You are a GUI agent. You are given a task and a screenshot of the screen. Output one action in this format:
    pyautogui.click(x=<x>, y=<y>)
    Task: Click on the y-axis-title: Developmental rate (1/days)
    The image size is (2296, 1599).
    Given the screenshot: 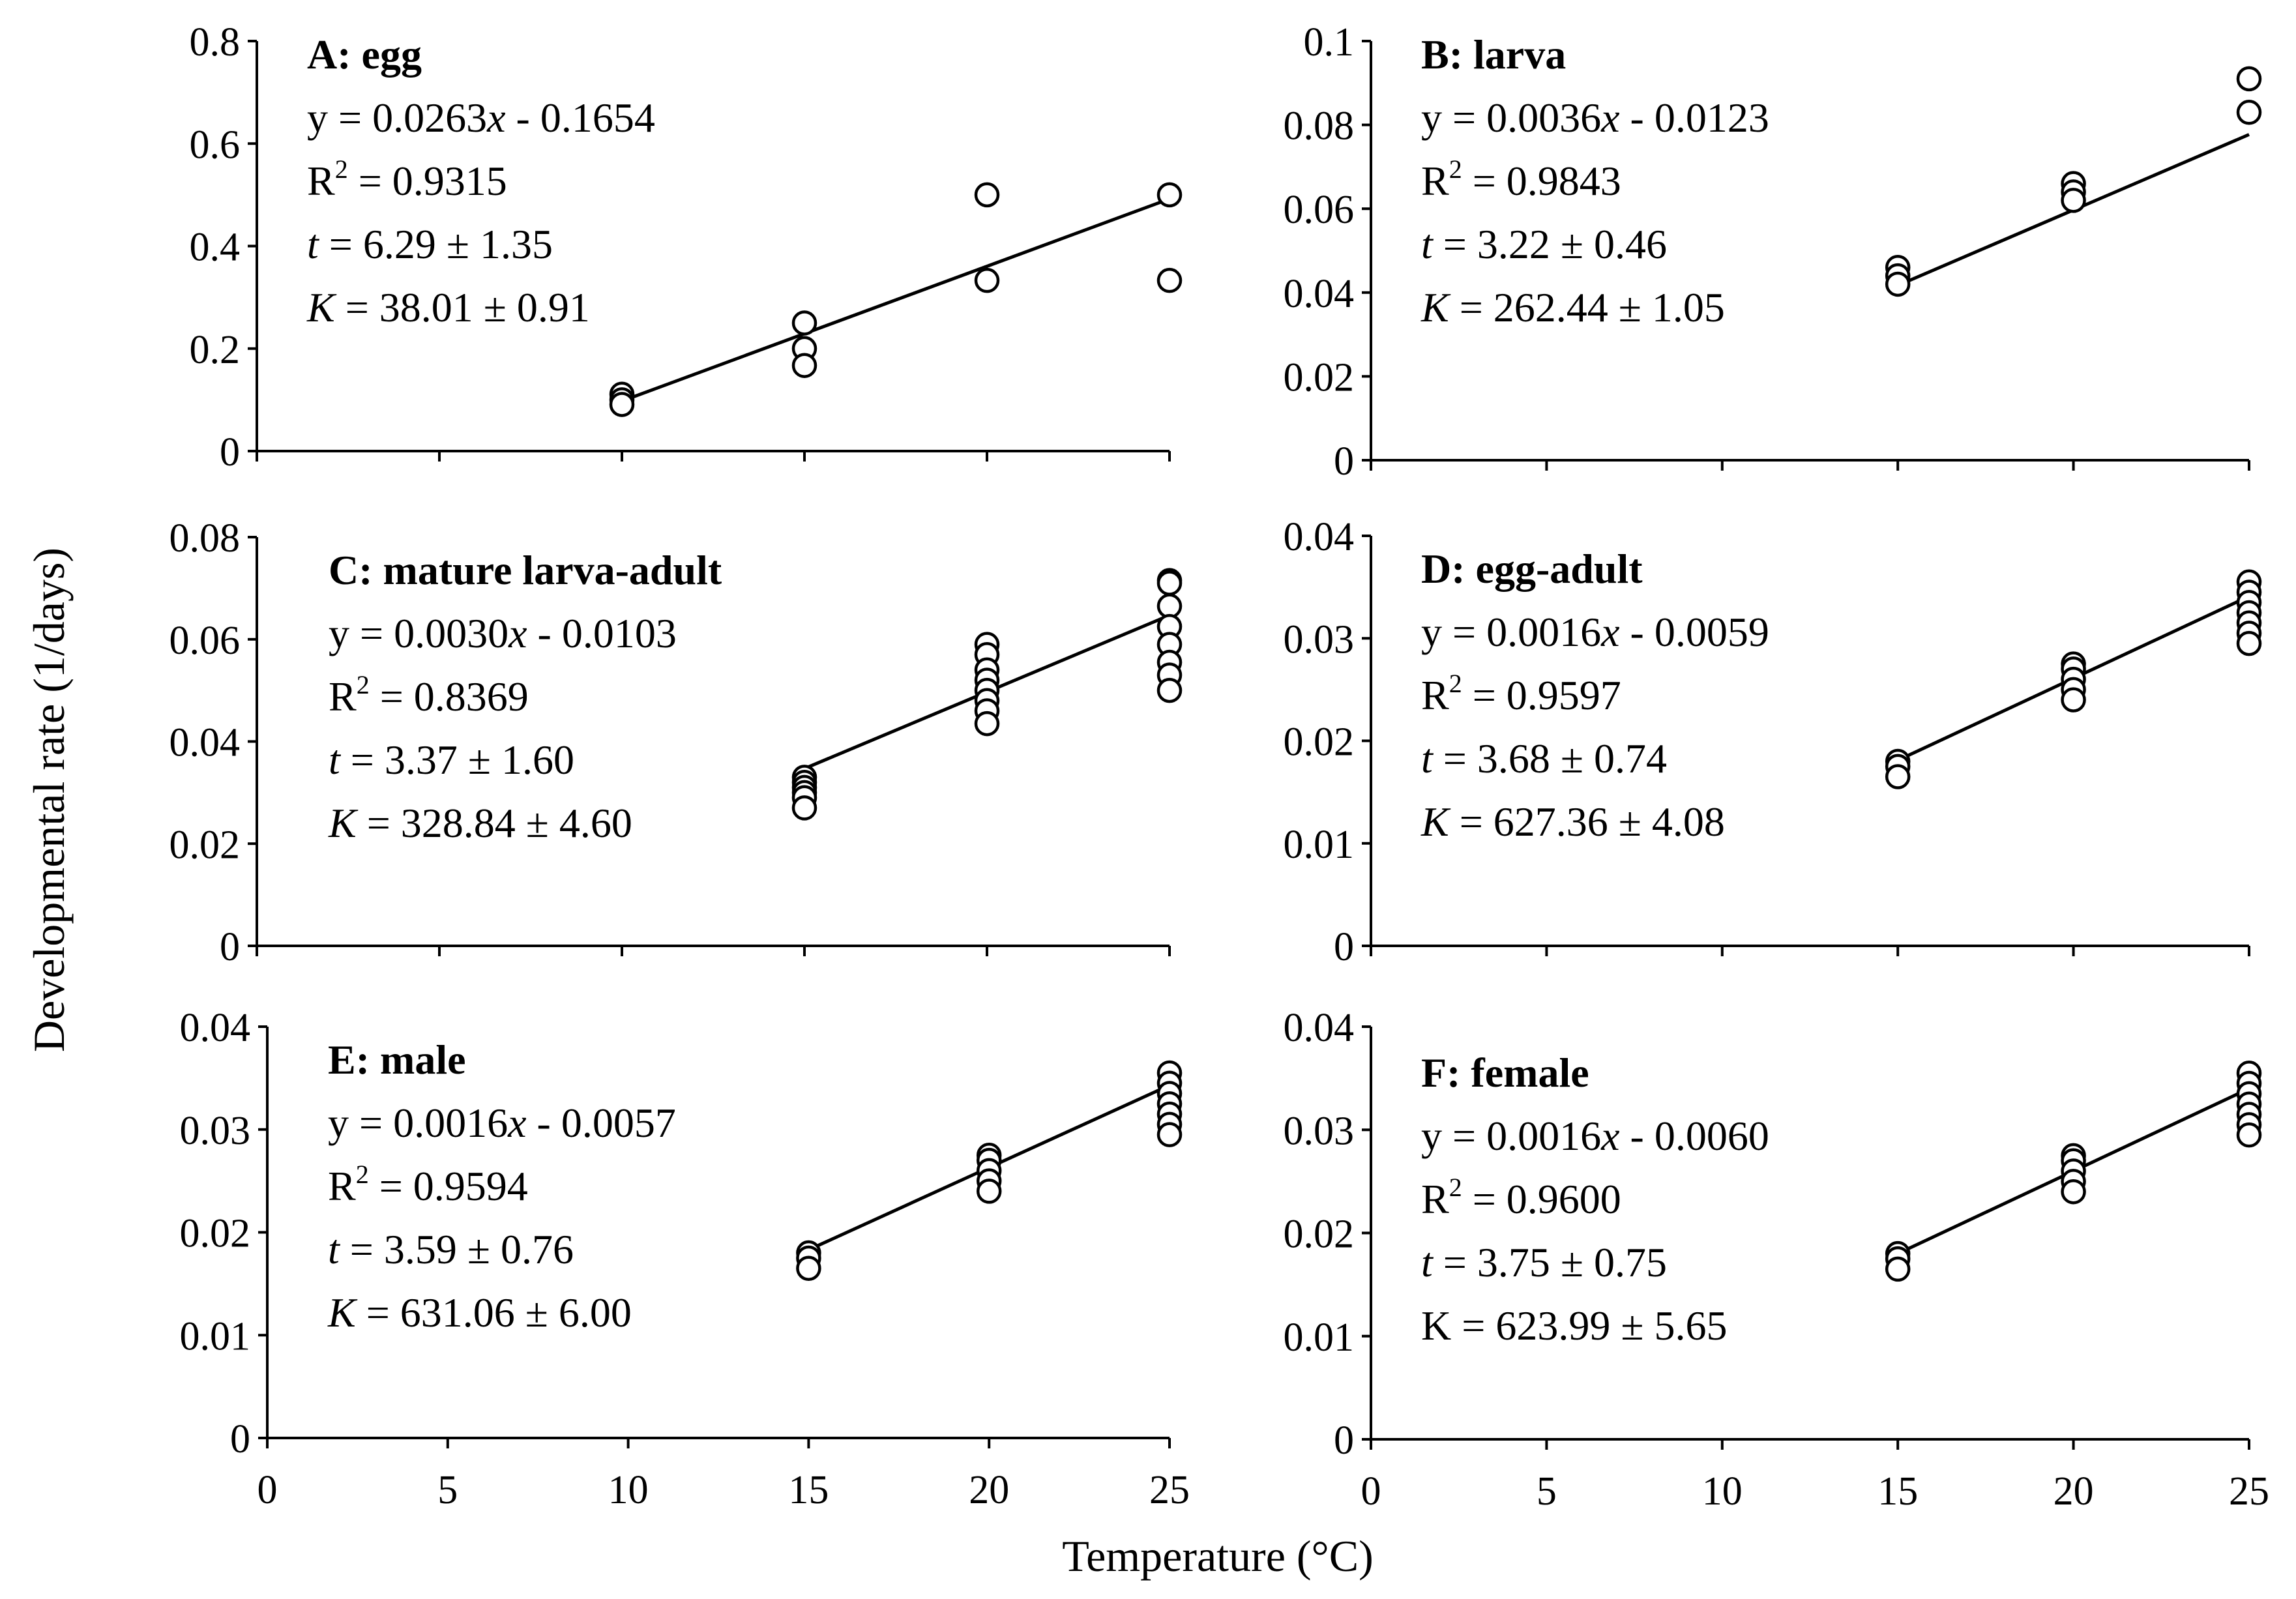 What is the action you would take?
    pyautogui.click(x=49, y=800)
    